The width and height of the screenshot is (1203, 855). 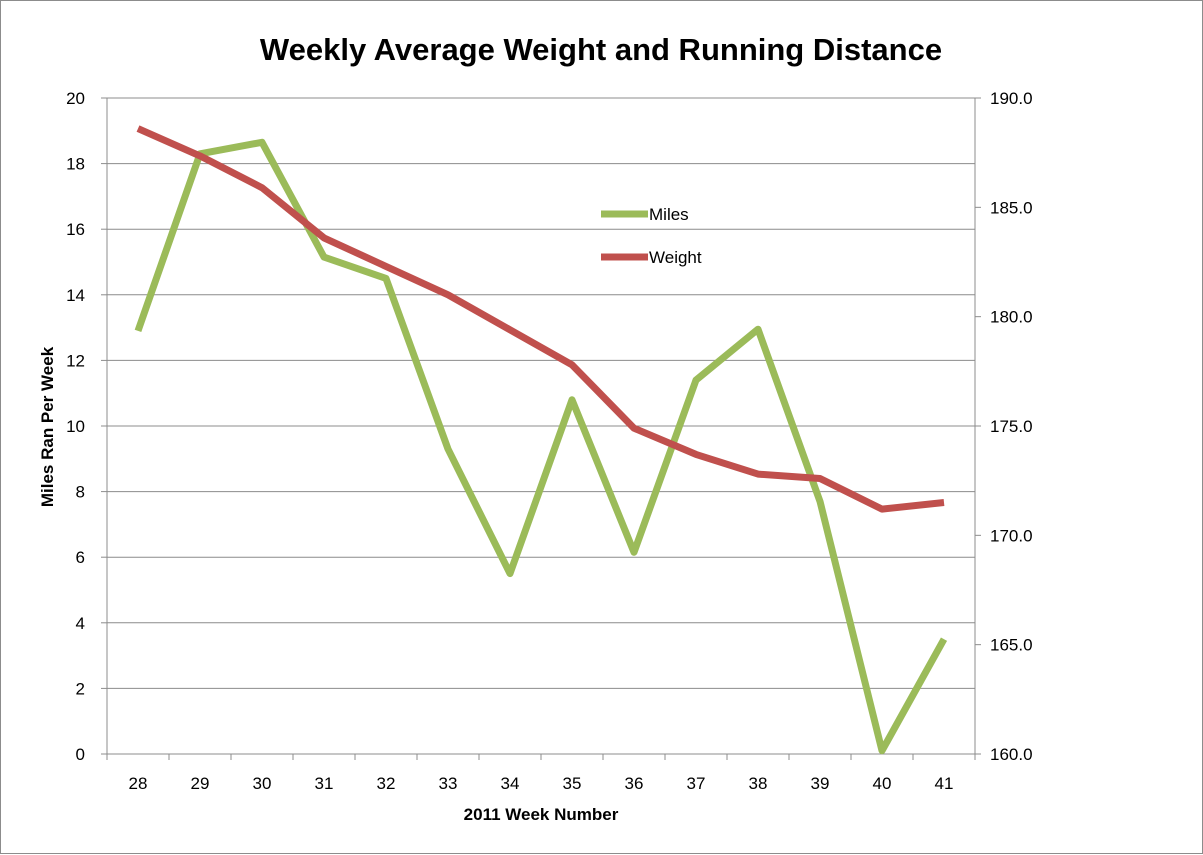 I want to click on left-tick-label: 2, so click(x=80, y=688).